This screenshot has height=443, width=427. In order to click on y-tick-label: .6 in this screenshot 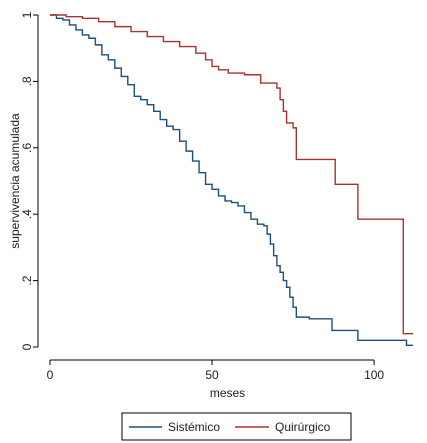, I will do `click(27, 147)`.